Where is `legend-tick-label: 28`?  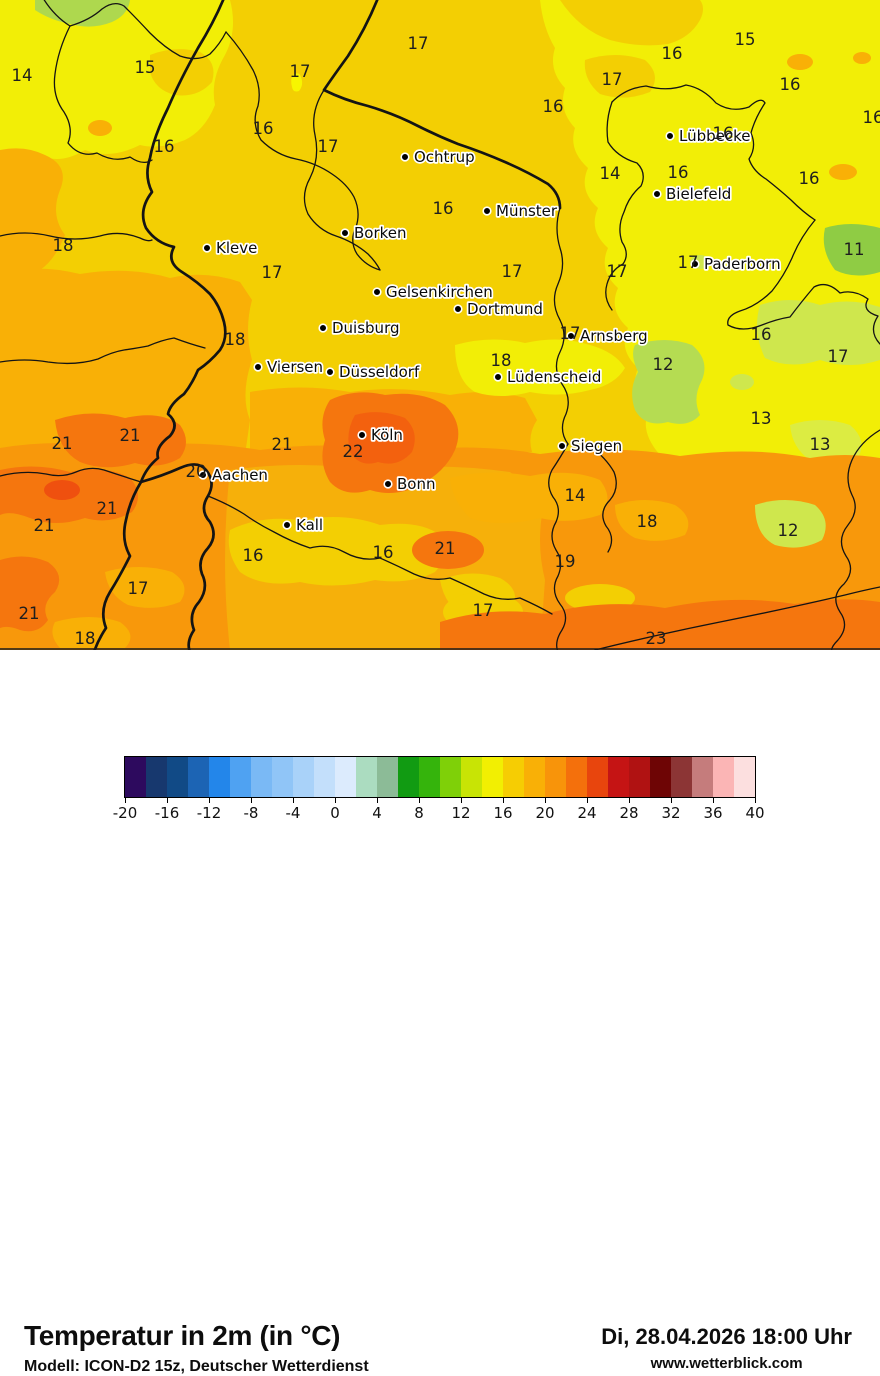 legend-tick-label: 28 is located at coordinates (628, 813).